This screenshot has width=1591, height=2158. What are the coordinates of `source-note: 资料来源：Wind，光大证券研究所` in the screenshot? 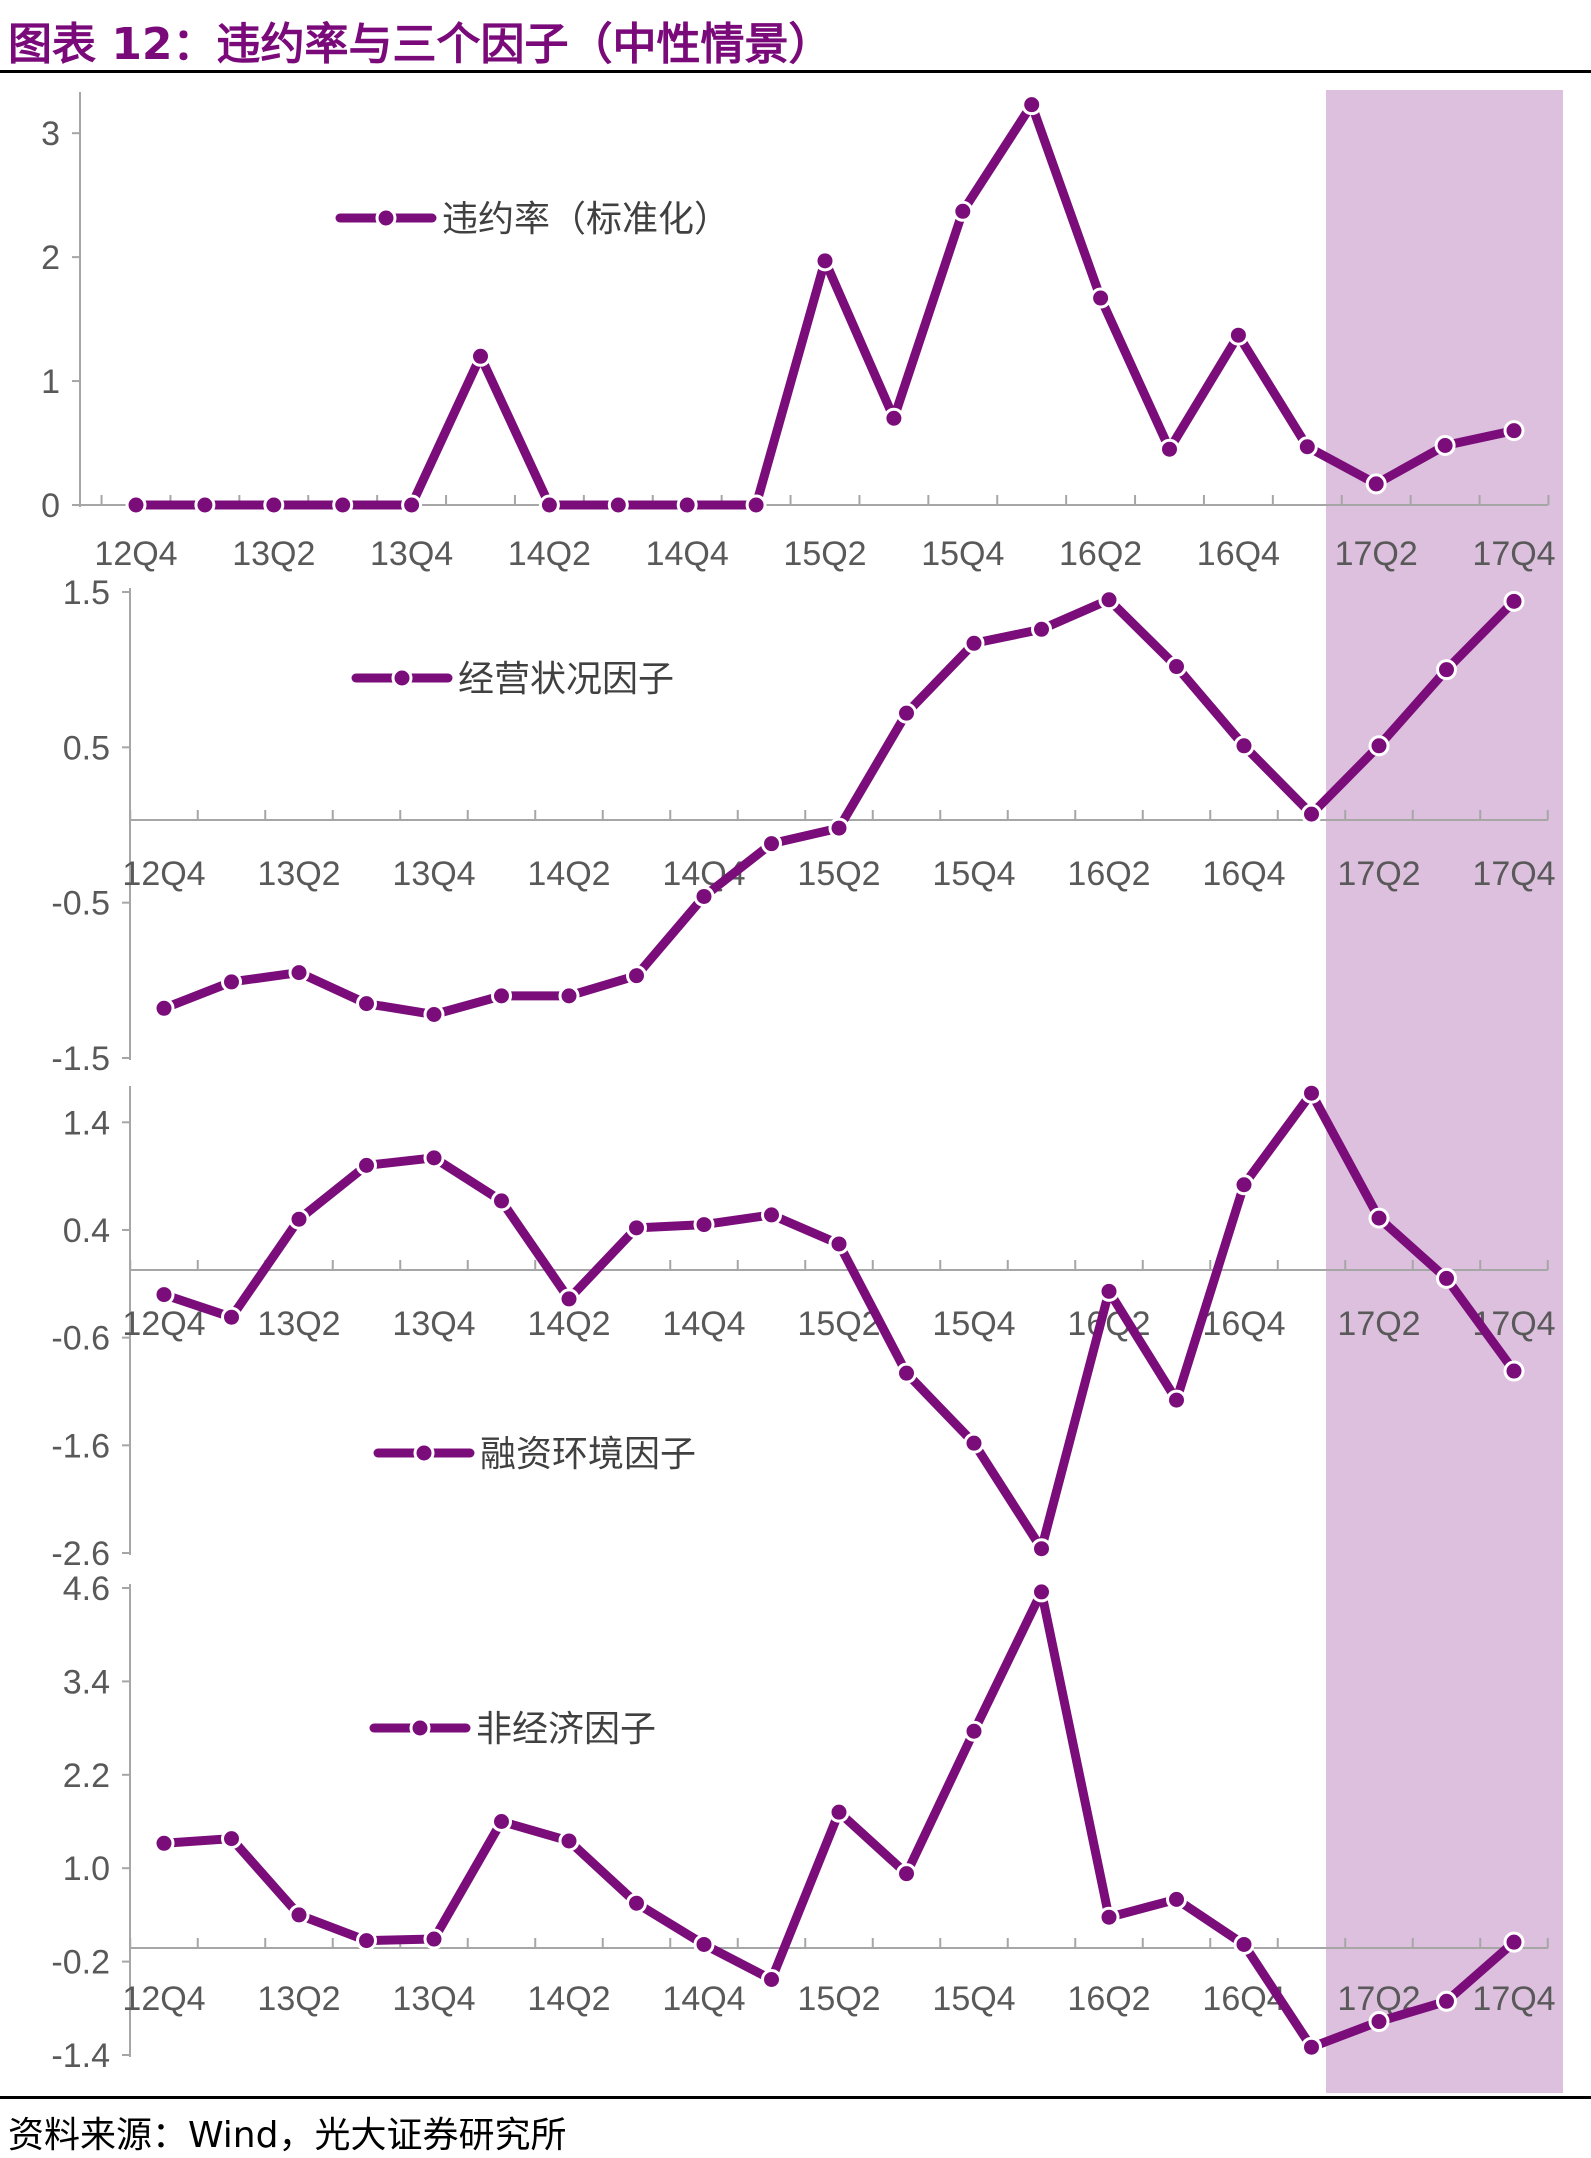 It's located at (287, 2135).